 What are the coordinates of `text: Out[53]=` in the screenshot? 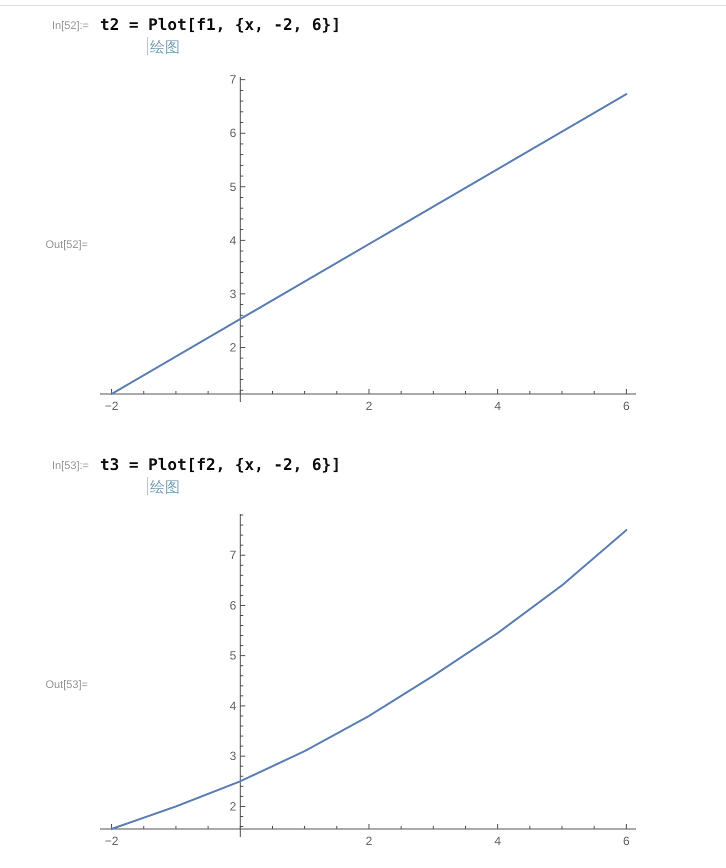 It's located at (66, 685).